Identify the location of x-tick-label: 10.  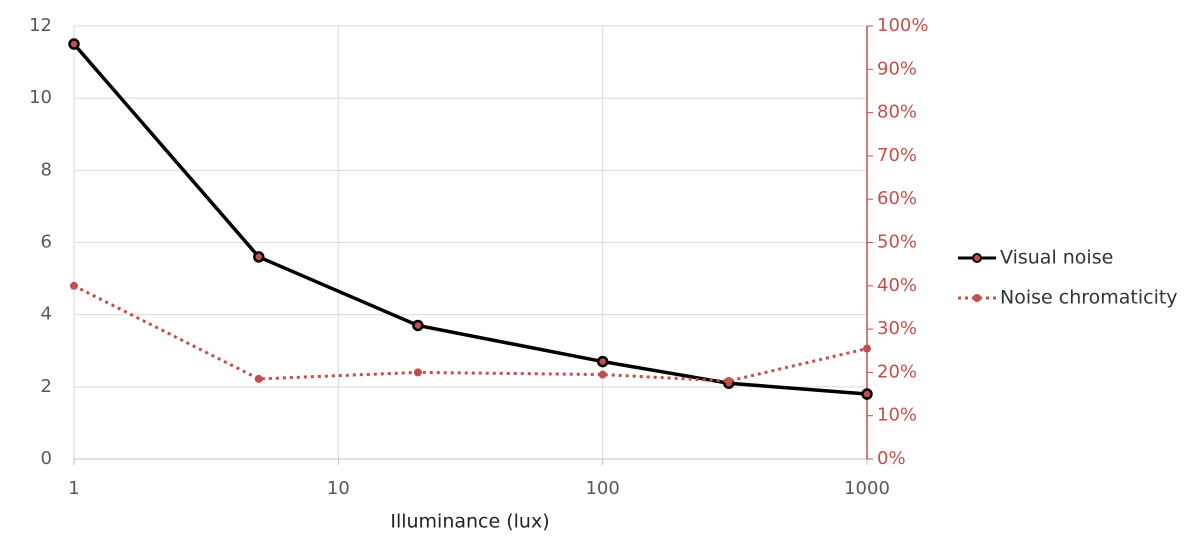
(338, 488).